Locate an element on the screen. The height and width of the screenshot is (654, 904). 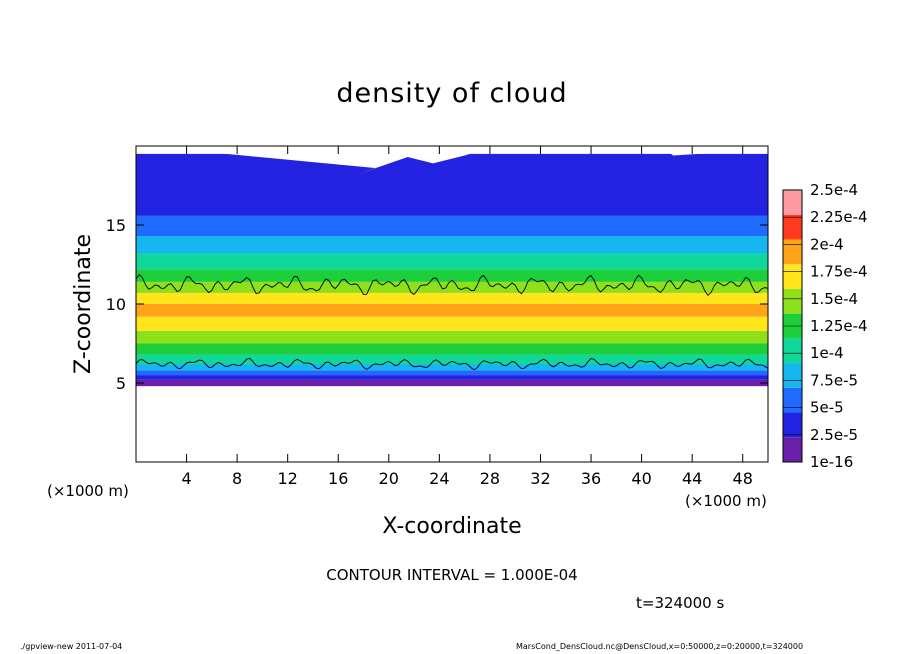
x-axis-label: X-coordinate is located at coordinates (452, 526).